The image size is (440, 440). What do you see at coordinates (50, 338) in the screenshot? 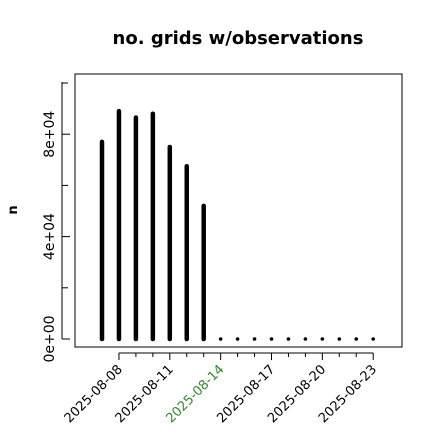
I see `y-tick-label: 0e+00` at bounding box center [50, 338].